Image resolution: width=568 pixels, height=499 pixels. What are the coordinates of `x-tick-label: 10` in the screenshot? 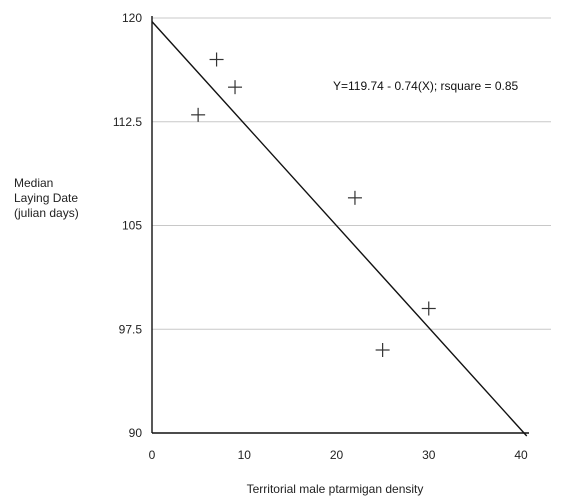 It's located at (245, 455).